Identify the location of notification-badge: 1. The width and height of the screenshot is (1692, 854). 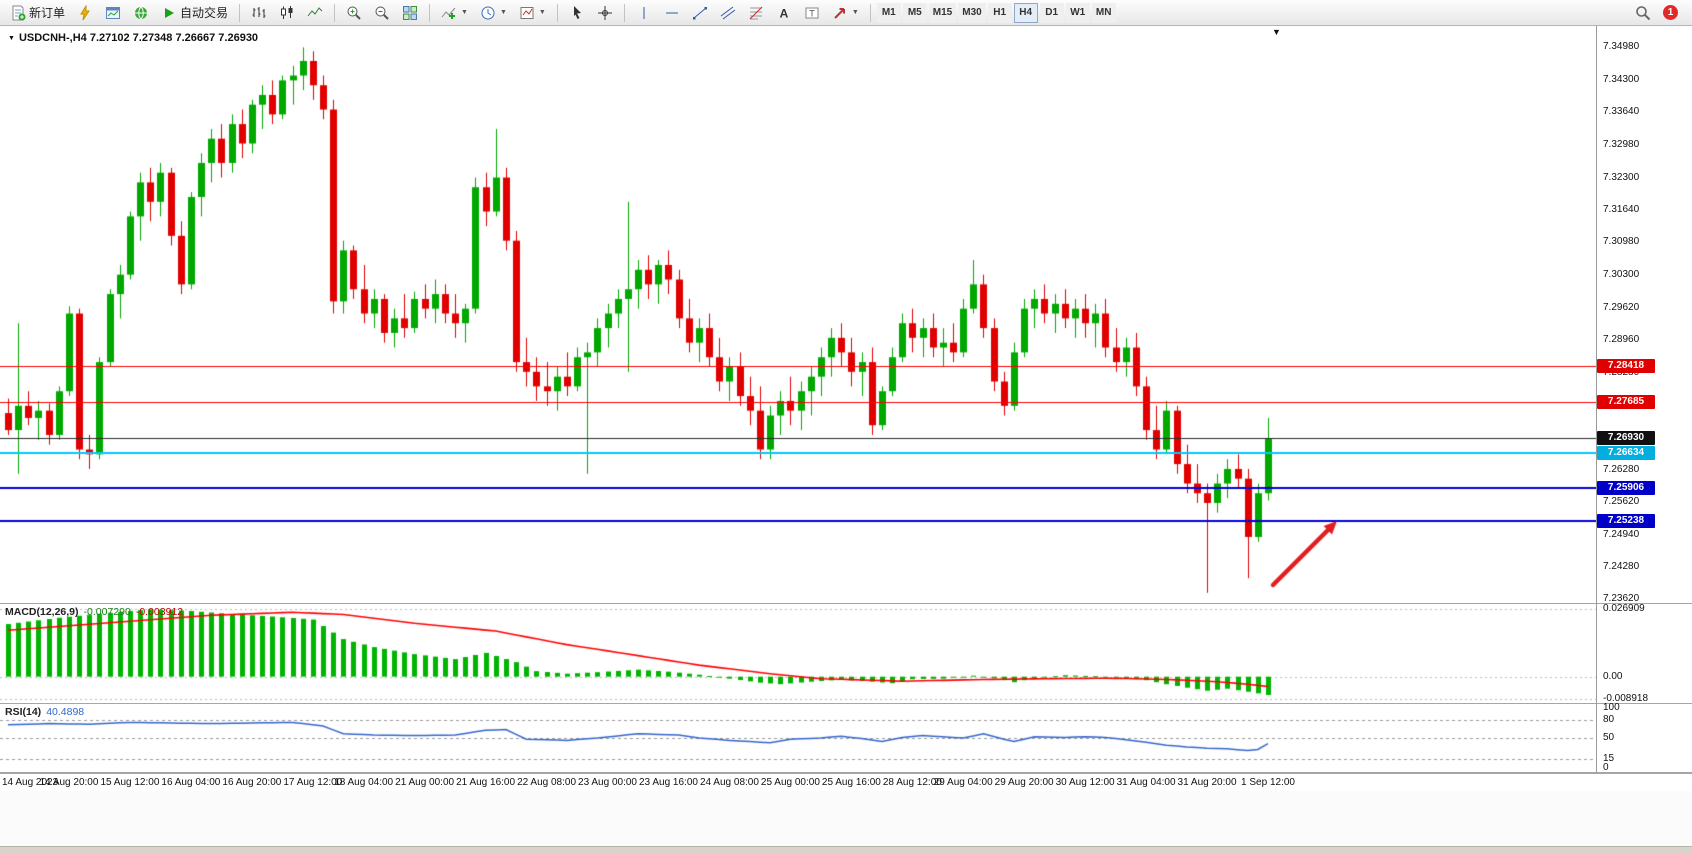
(1670, 12).